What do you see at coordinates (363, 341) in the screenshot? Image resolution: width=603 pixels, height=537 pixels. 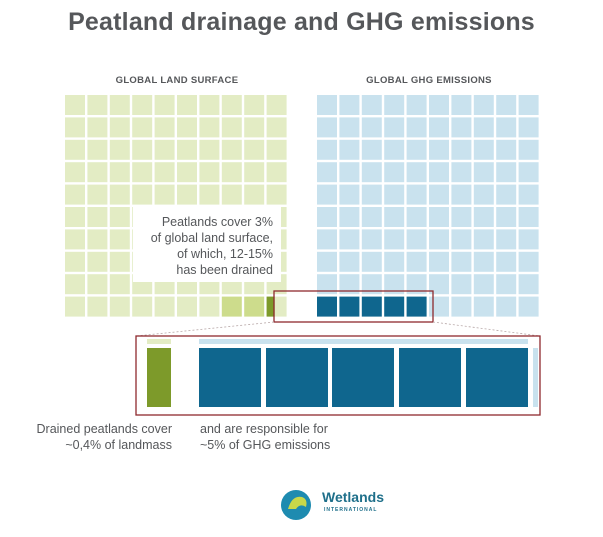 I see `zoom-strip` at bounding box center [363, 341].